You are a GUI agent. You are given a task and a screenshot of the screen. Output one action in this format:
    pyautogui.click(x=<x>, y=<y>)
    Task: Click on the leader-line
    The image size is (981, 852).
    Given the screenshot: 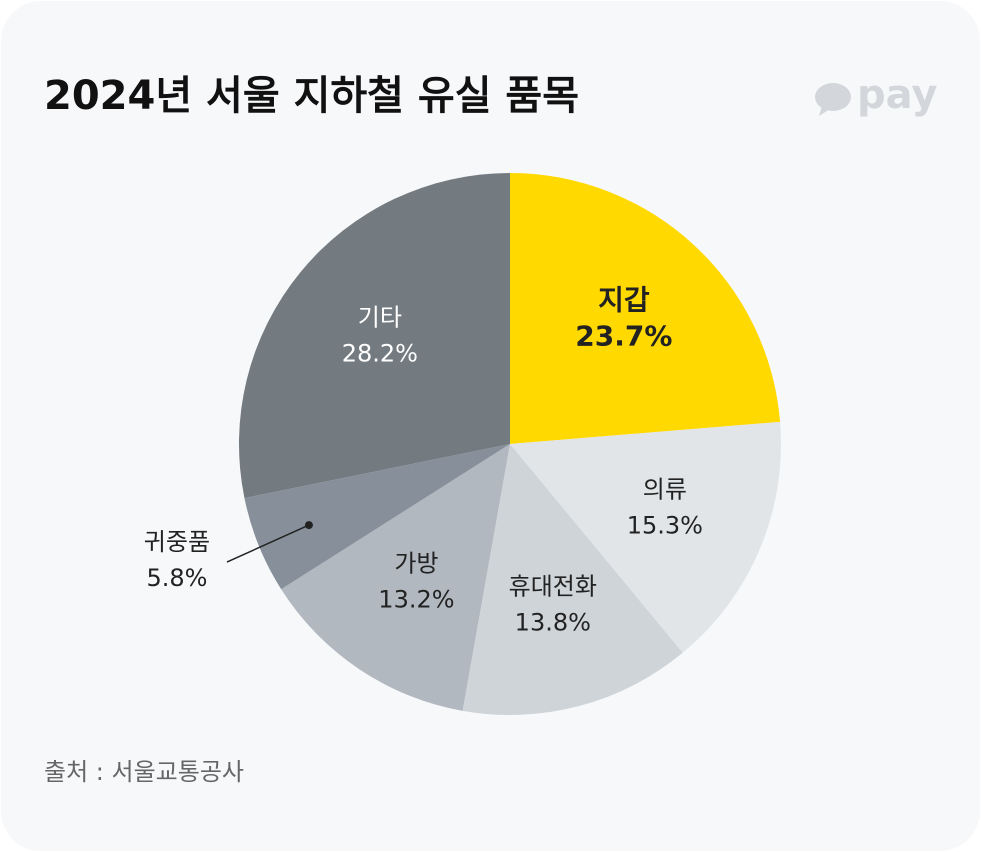 What is the action you would take?
    pyautogui.click(x=268, y=543)
    